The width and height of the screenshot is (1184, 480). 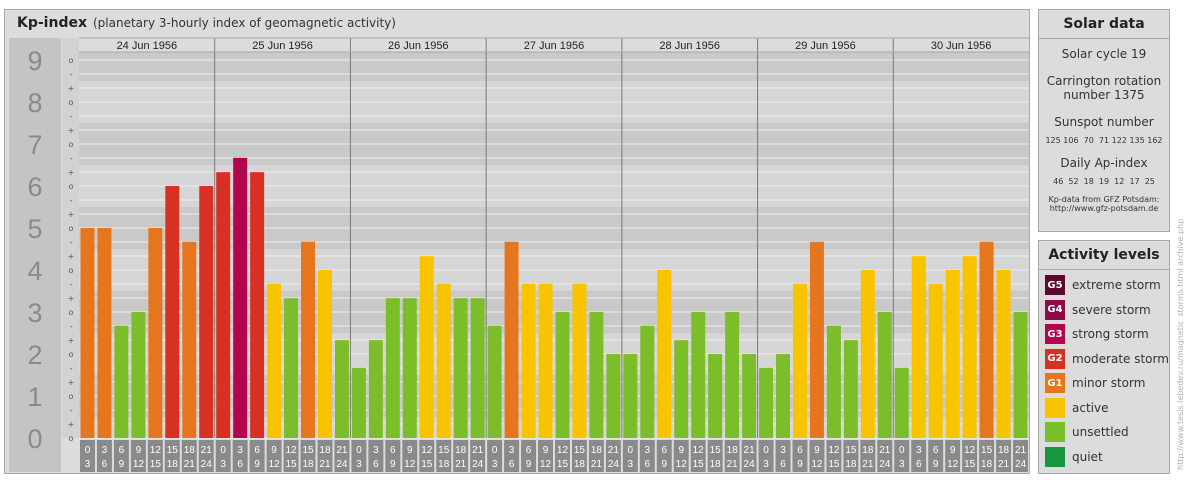 What do you see at coordinates (1074, 456) in the screenshot?
I see `legend-item: quiet` at bounding box center [1074, 456].